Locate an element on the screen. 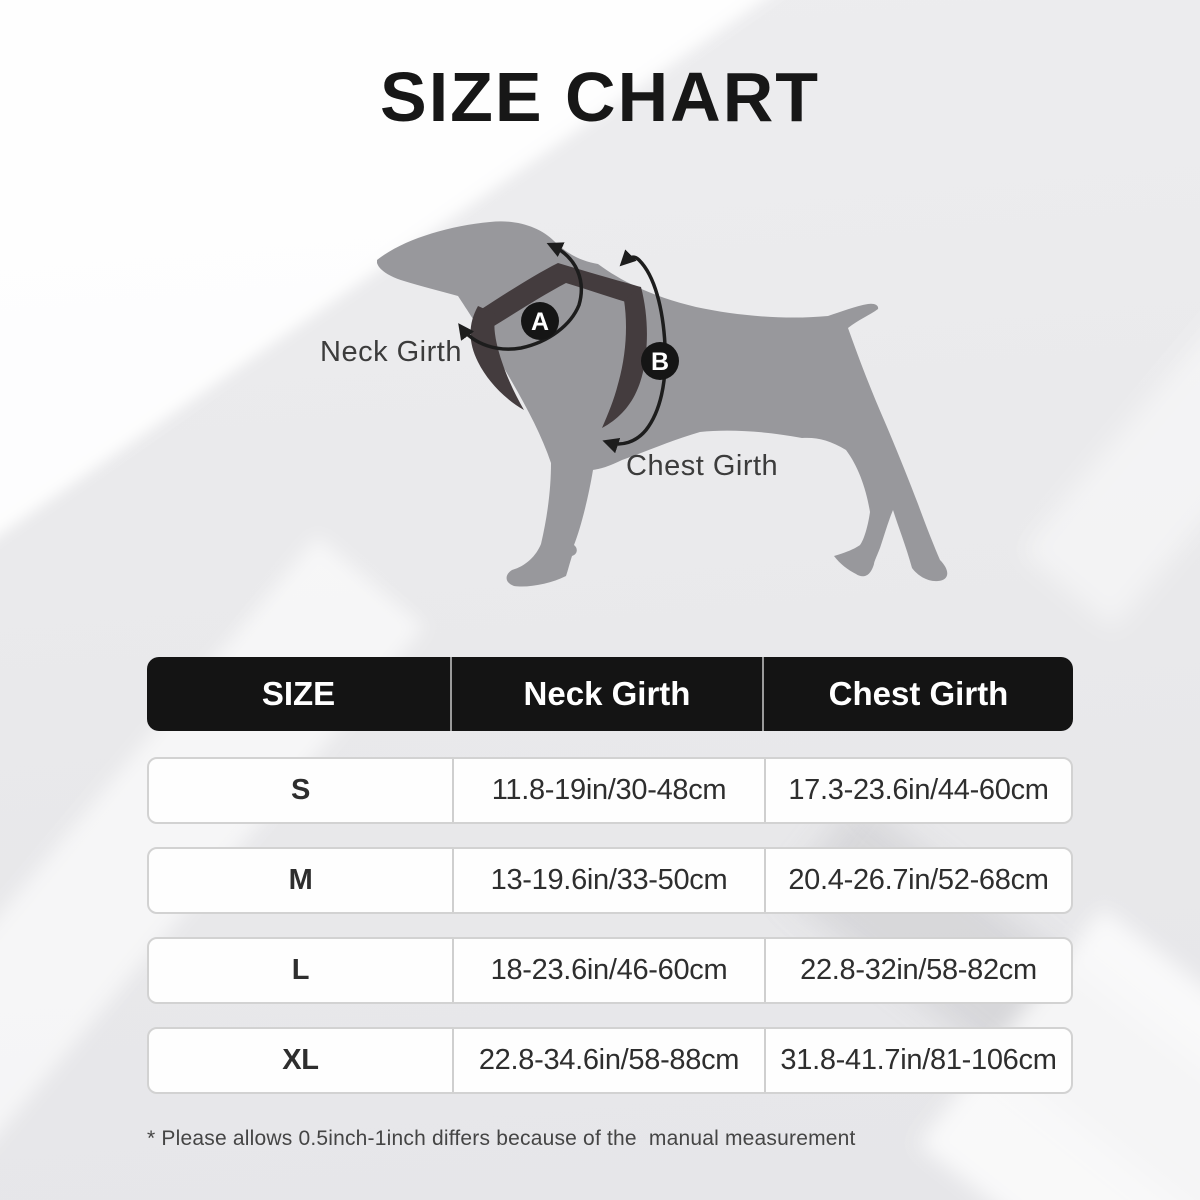  table-row-m: M 13-19.6in/33-50cm 20.4-26.7in/52-68cm is located at coordinates (610, 880).